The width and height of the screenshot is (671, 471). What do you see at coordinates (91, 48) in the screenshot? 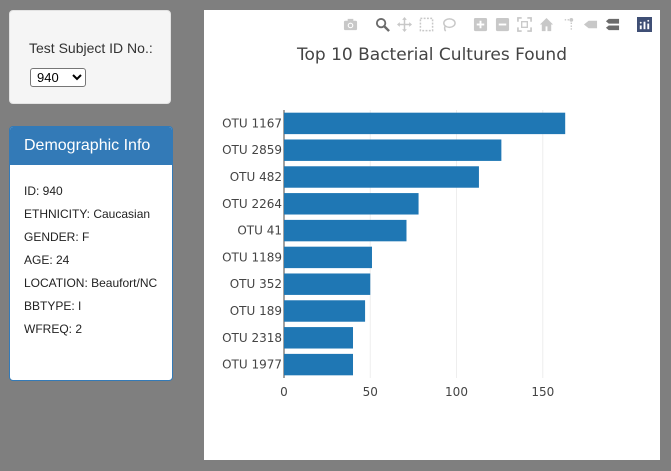
I see `subject-selector-label: Test Subject ID No.:` at bounding box center [91, 48].